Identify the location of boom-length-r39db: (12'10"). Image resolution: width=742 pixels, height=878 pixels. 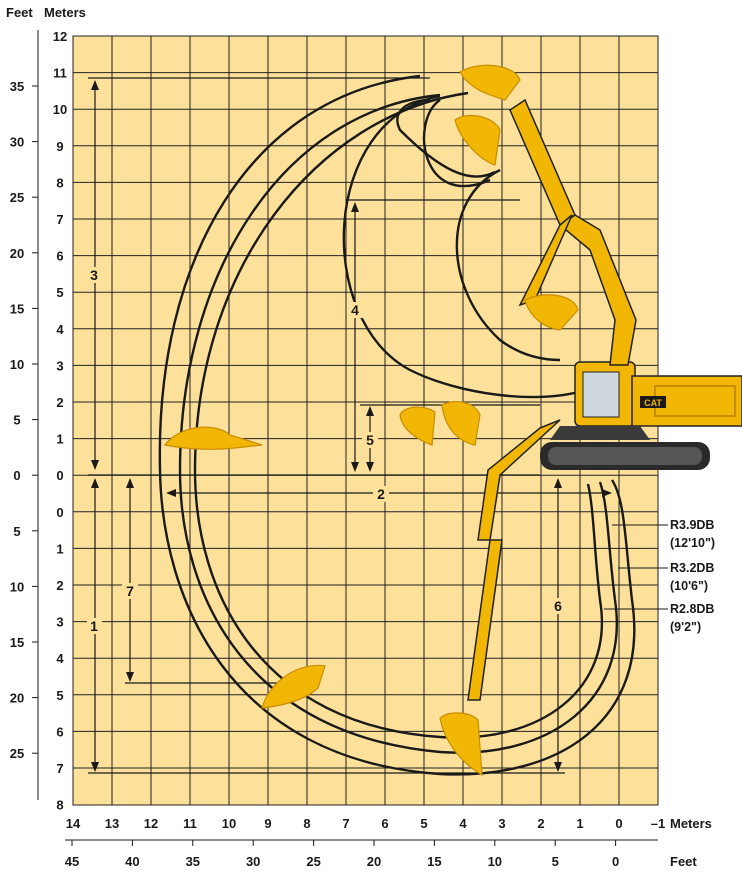
(692, 543).